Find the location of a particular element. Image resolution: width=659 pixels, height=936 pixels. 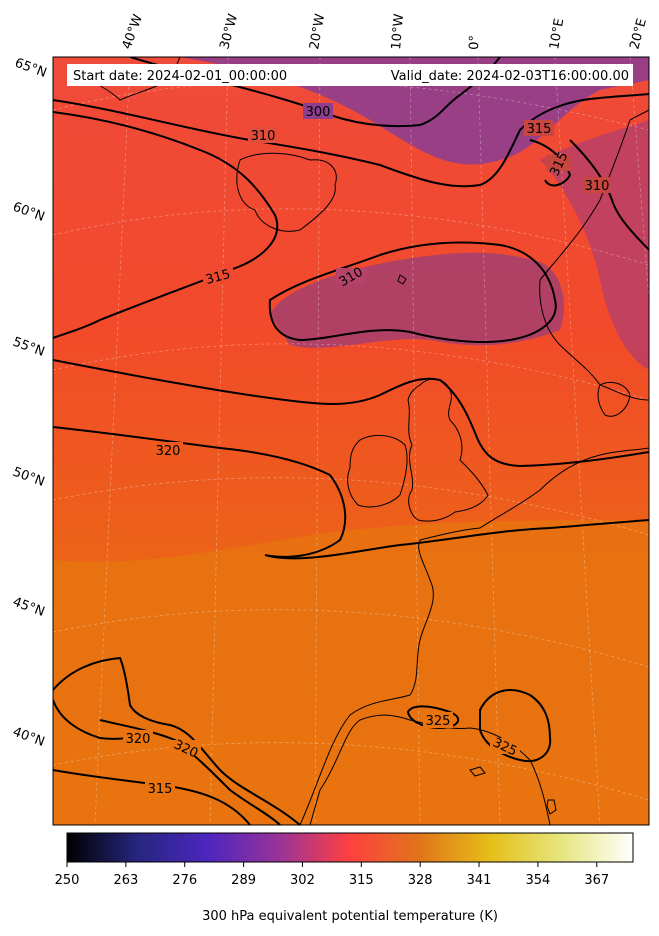

lat-label-65n: 65°N is located at coordinates (31, 68).